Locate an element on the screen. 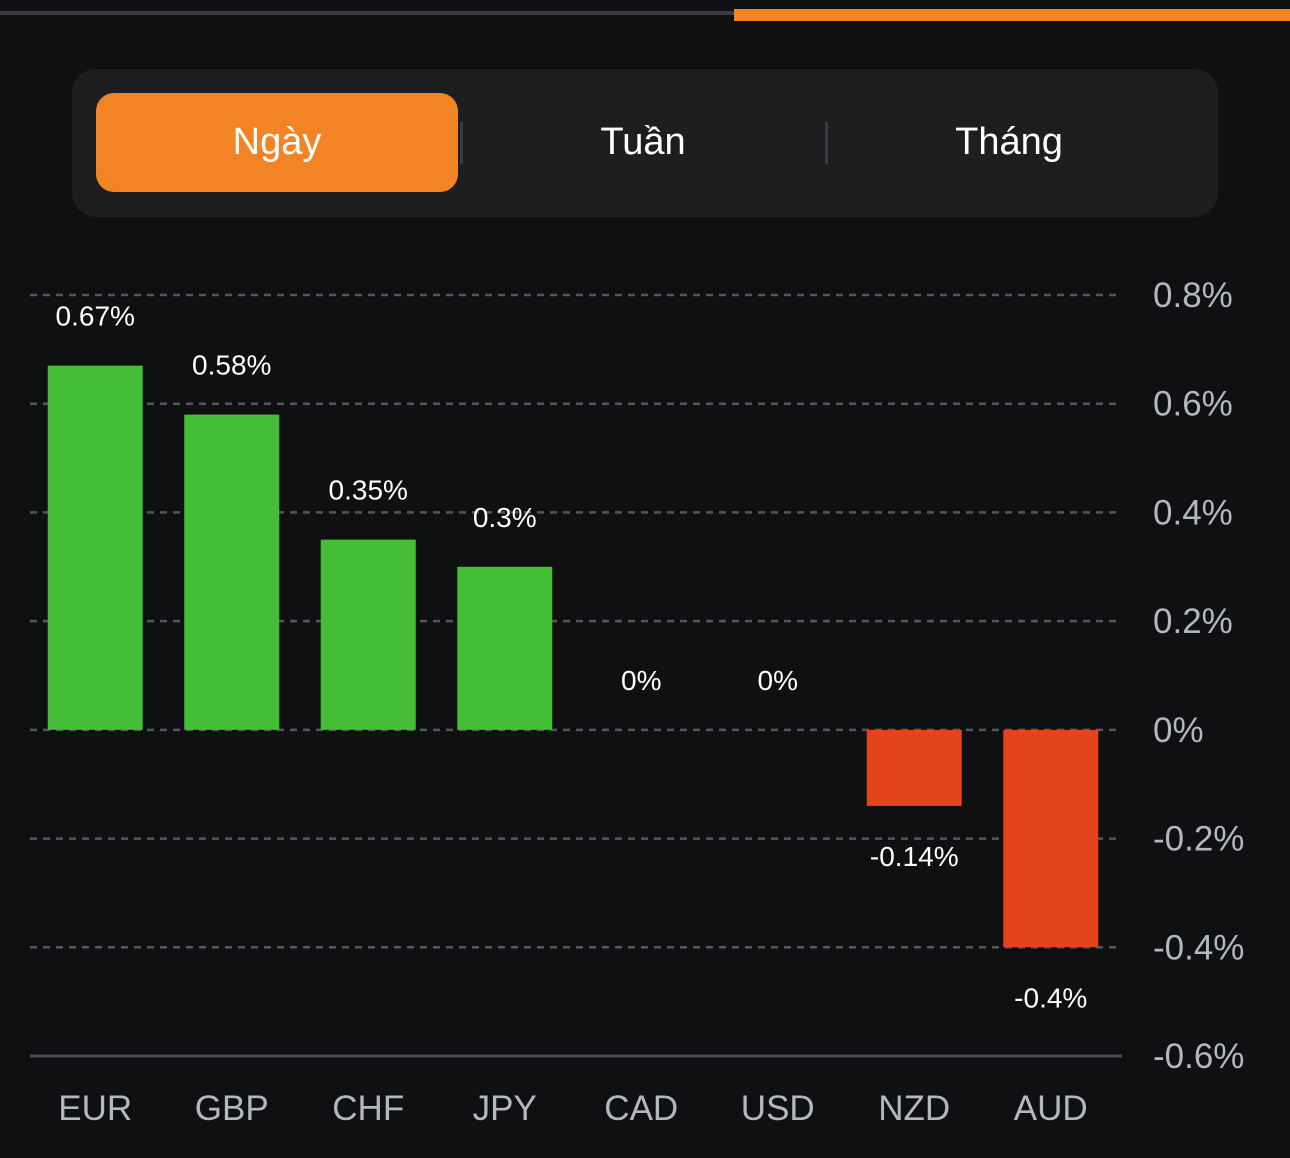 The height and width of the screenshot is (1158, 1290). y-tick-label: -0.6% is located at coordinates (1198, 1056).